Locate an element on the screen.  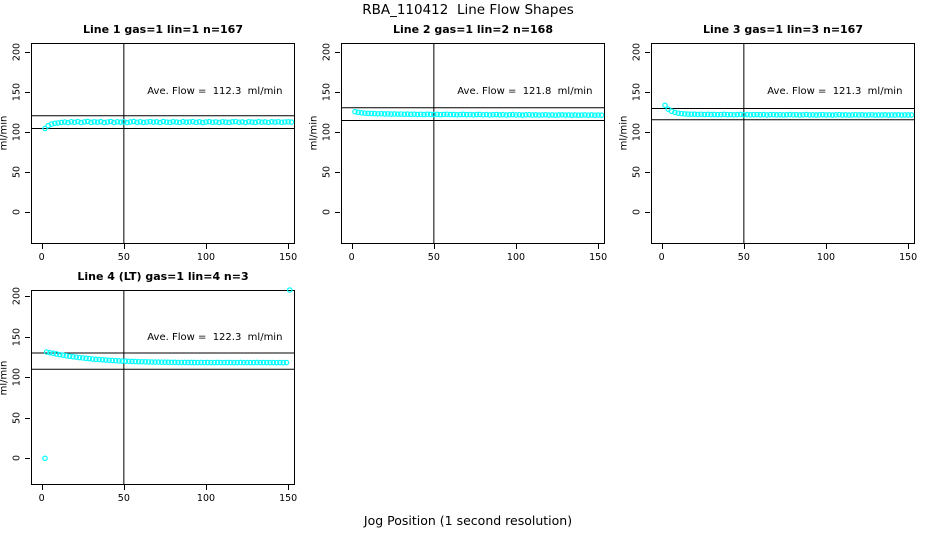
y-tick-label: 100 is located at coordinates (17, 377).